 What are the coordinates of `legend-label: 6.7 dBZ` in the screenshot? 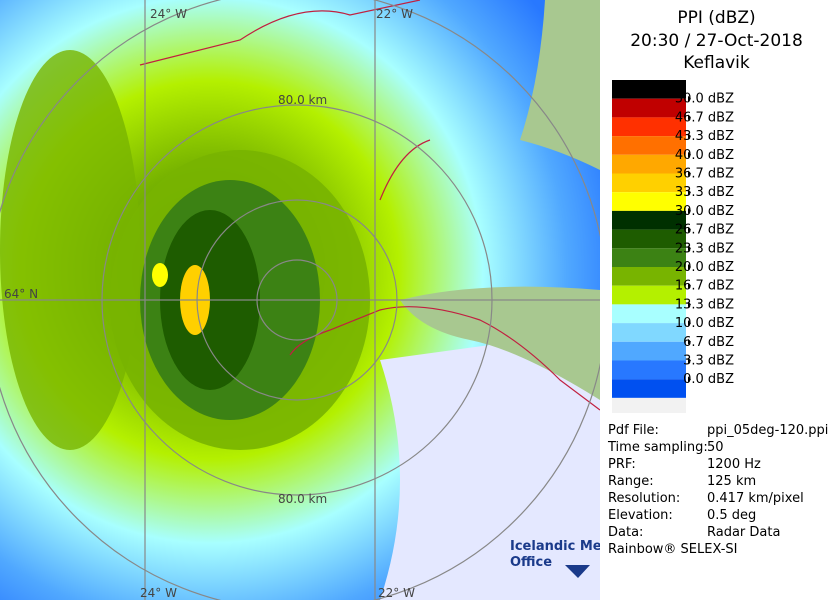 It's located at (708, 342).